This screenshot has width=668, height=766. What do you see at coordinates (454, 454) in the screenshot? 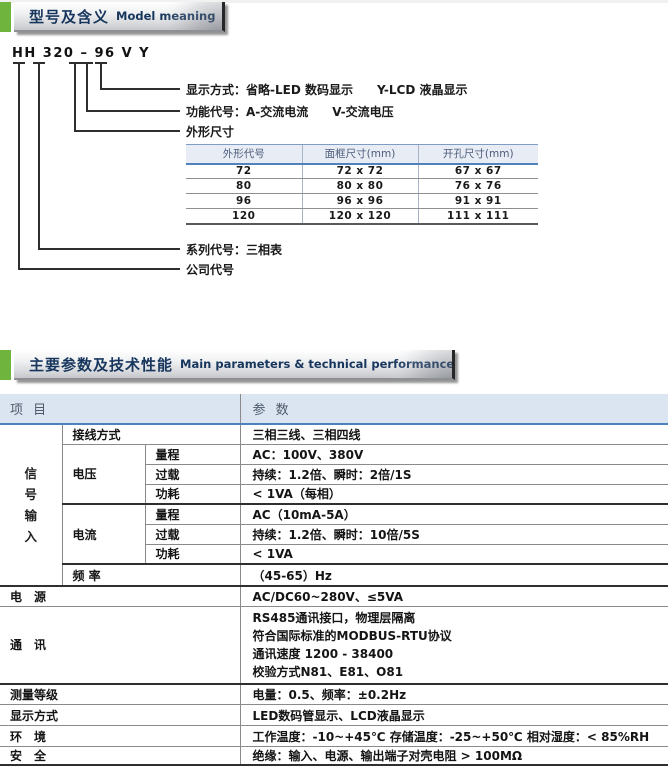
I see `voltage-range-value: AC：100V、380V` at bounding box center [454, 454].